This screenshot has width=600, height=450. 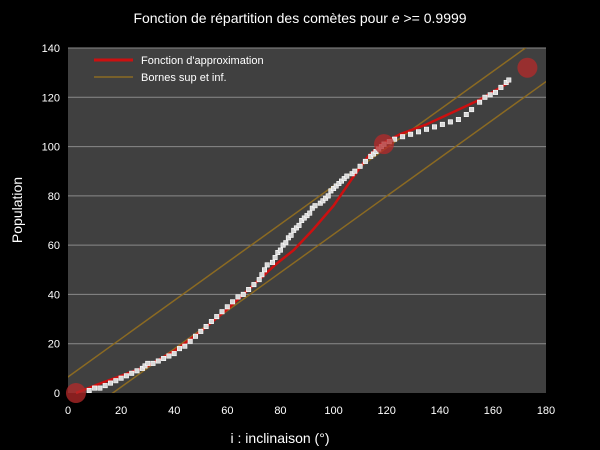 I want to click on x-tick-label: 80, so click(x=280, y=411).